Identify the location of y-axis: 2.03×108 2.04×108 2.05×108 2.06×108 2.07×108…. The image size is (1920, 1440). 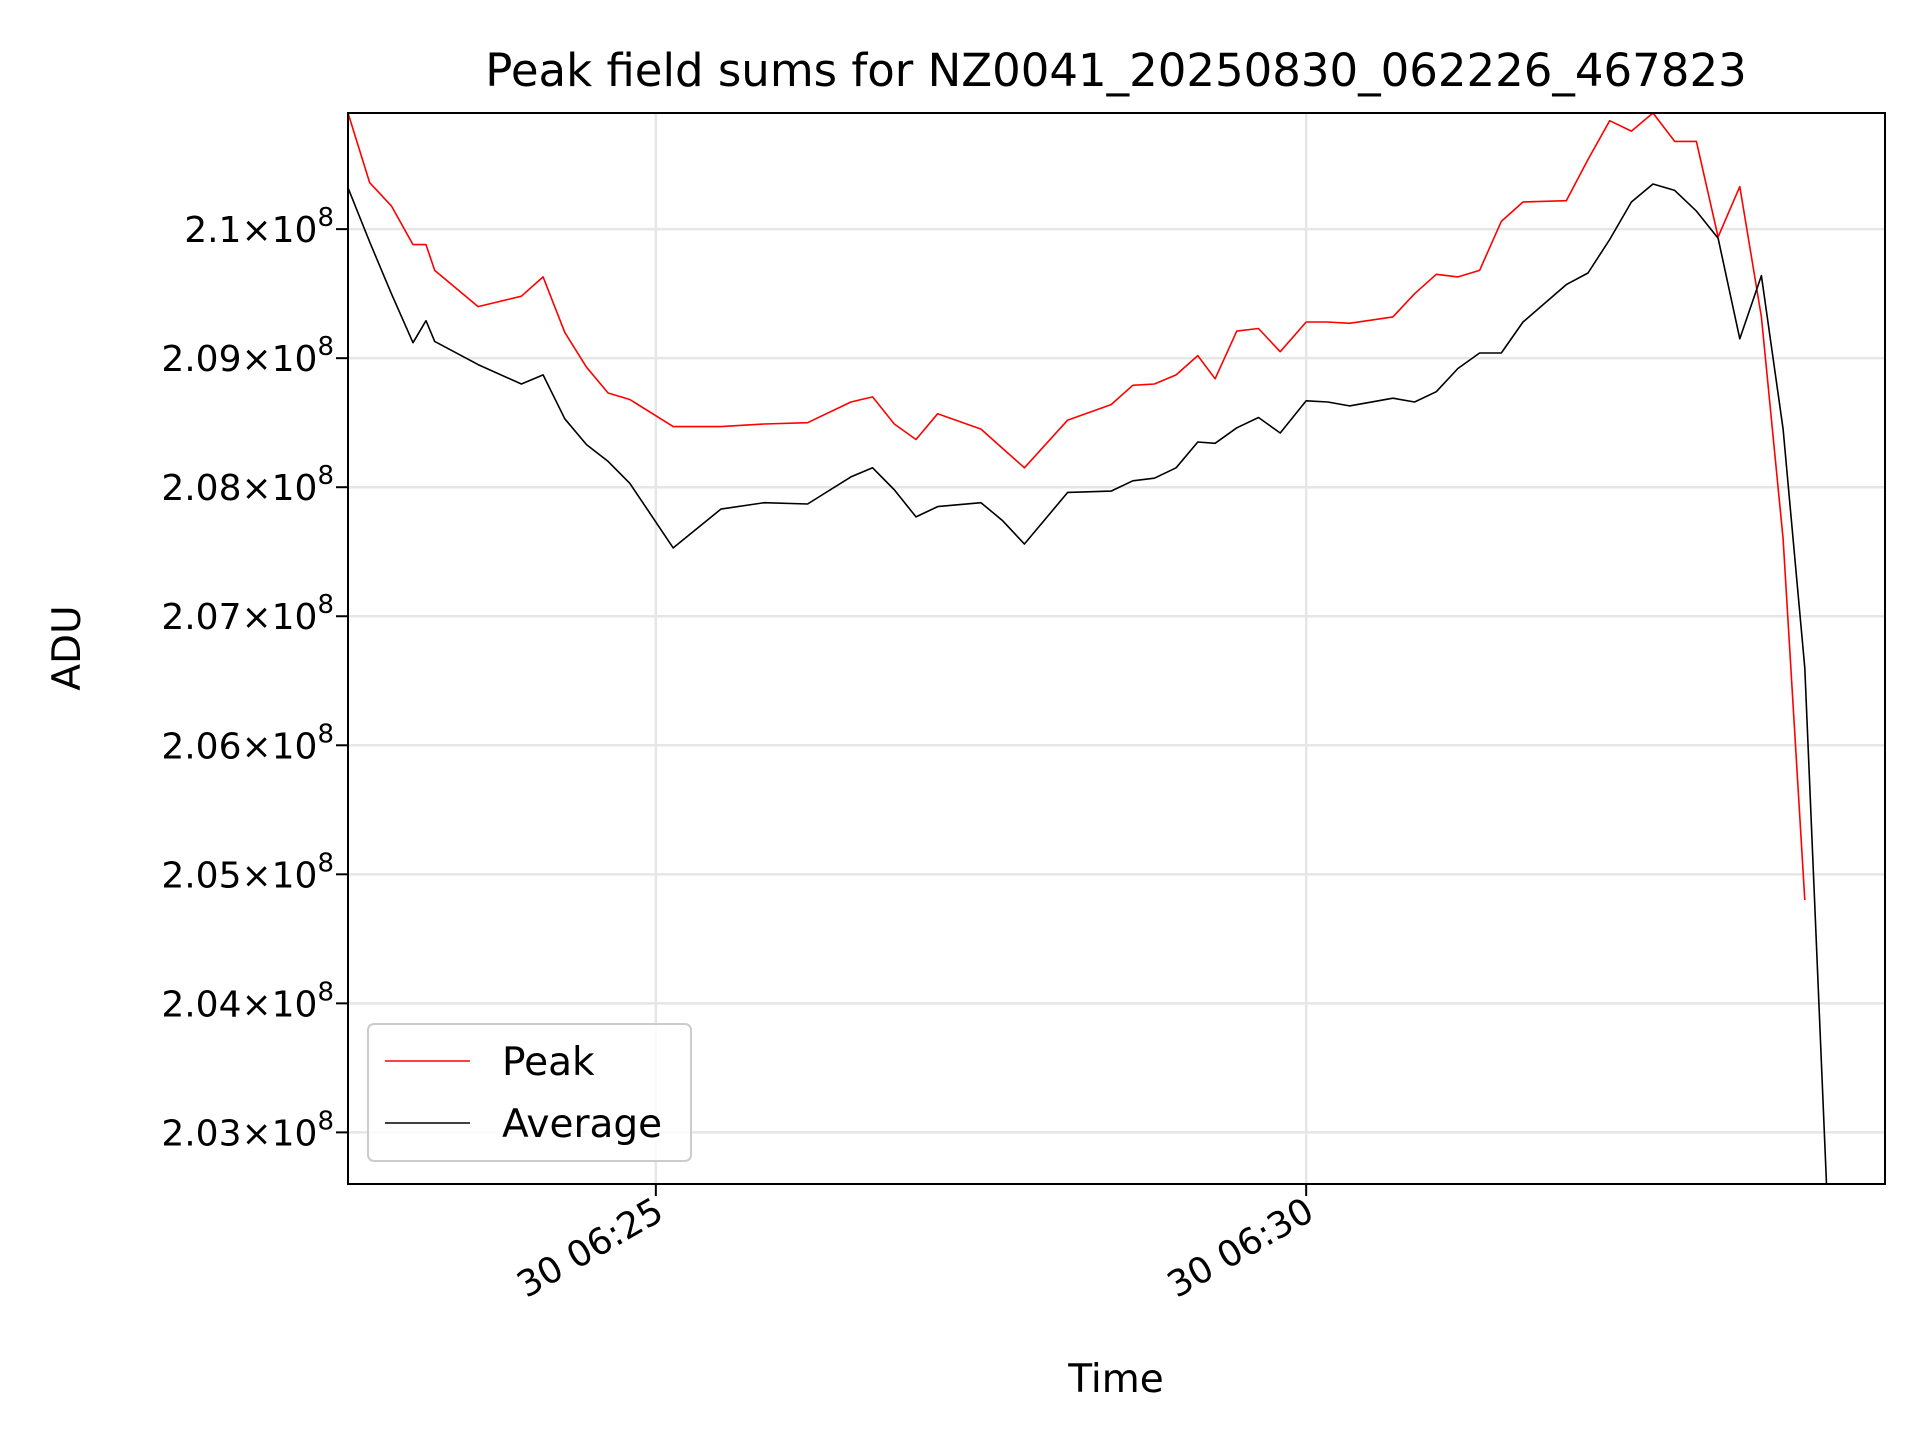
(254, 678).